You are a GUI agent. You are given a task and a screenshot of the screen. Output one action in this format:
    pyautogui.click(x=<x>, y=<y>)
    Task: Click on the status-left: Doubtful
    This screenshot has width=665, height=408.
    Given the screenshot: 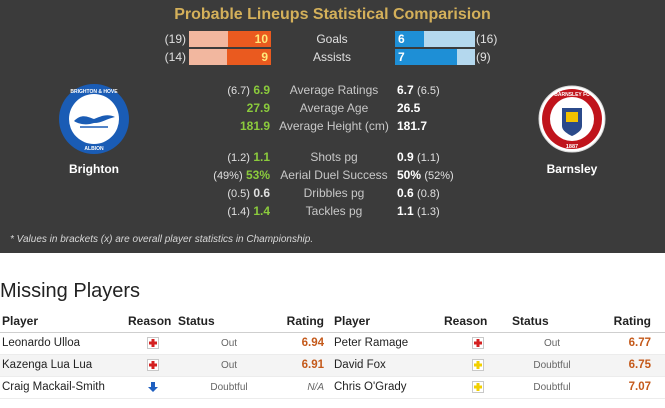 What is the action you would take?
    pyautogui.click(x=229, y=387)
    